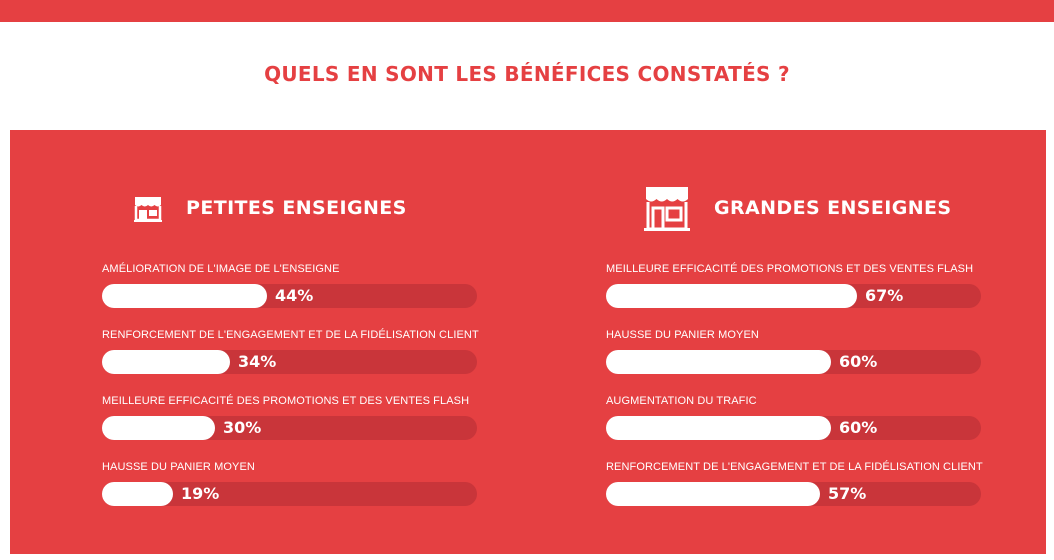 The height and width of the screenshot is (560, 1054). I want to click on column-header: GRANDES ENSEIGNES, so click(796, 208).